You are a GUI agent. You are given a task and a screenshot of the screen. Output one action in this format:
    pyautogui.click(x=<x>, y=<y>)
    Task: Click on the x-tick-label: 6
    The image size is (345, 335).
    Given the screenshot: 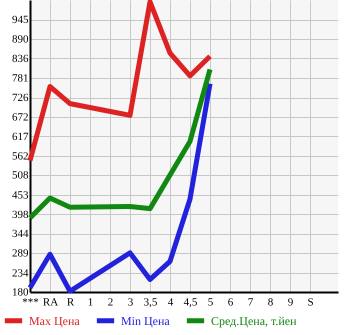 What is the action you would take?
    pyautogui.click(x=231, y=302)
    